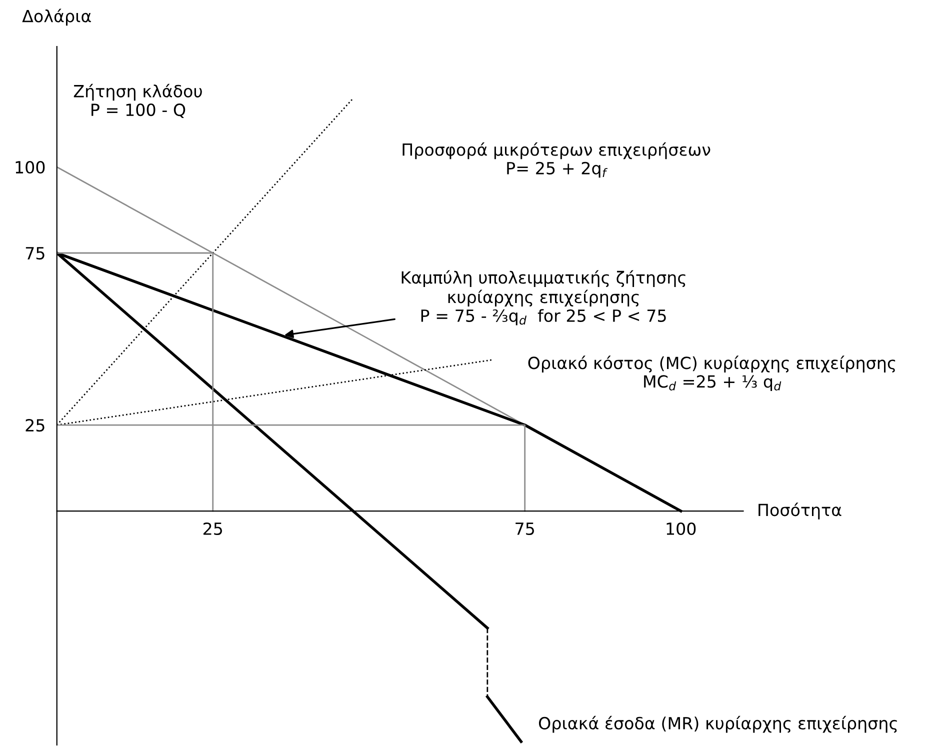 The width and height of the screenshot is (948, 751). What do you see at coordinates (212, 529) in the screenshot?
I see `x-tick-label: 25` at bounding box center [212, 529].